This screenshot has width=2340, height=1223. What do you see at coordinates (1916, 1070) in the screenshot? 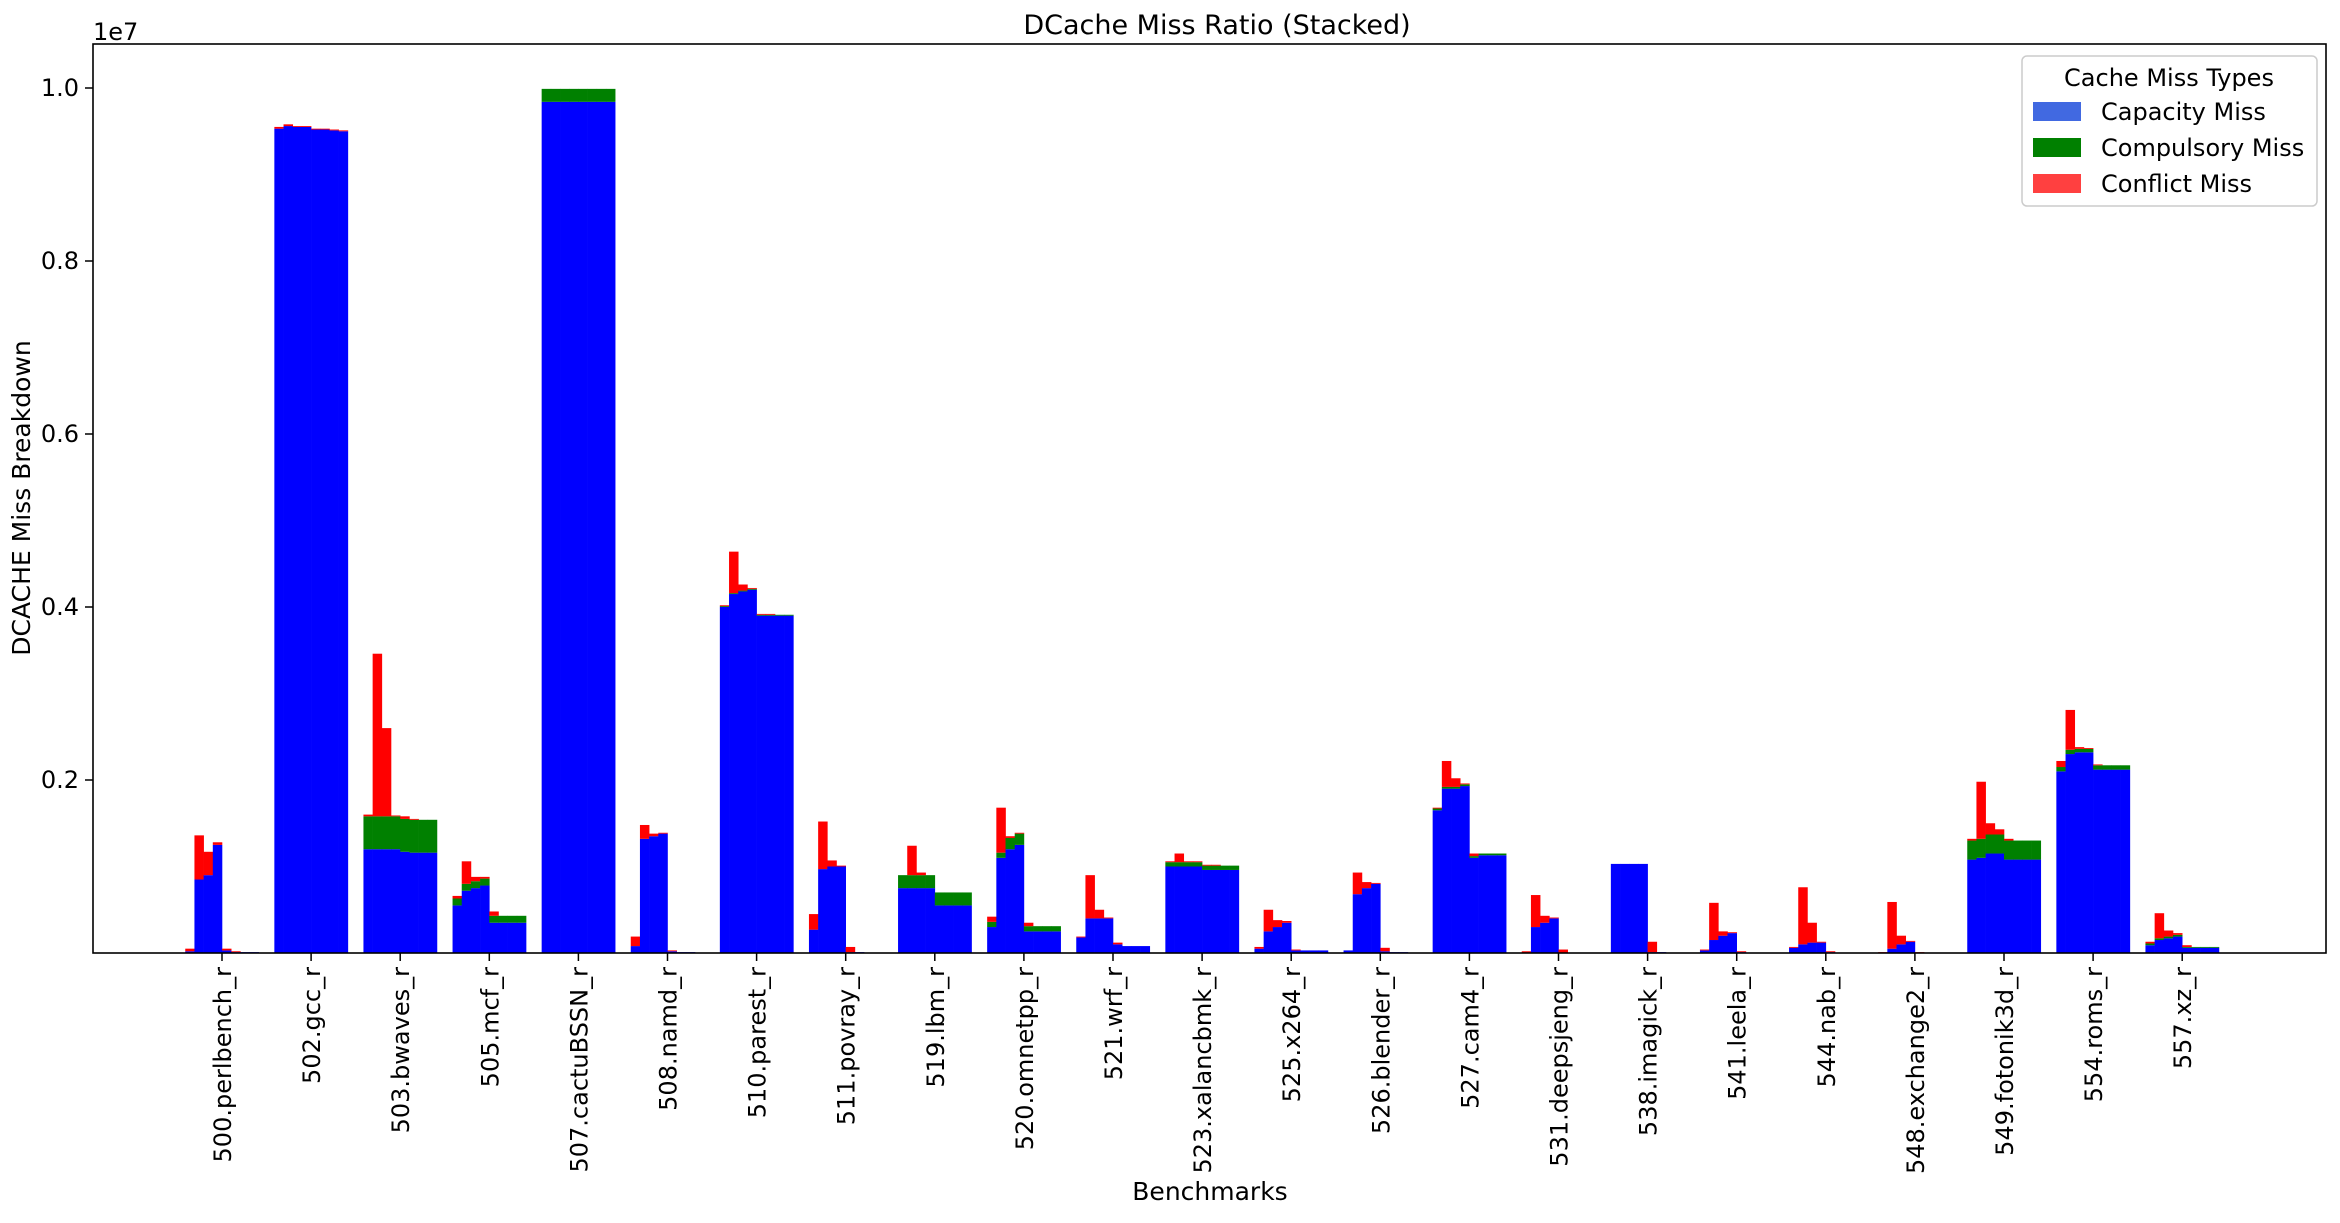
I see `x-tick-label: 548.exchange2_r` at bounding box center [1916, 1070].